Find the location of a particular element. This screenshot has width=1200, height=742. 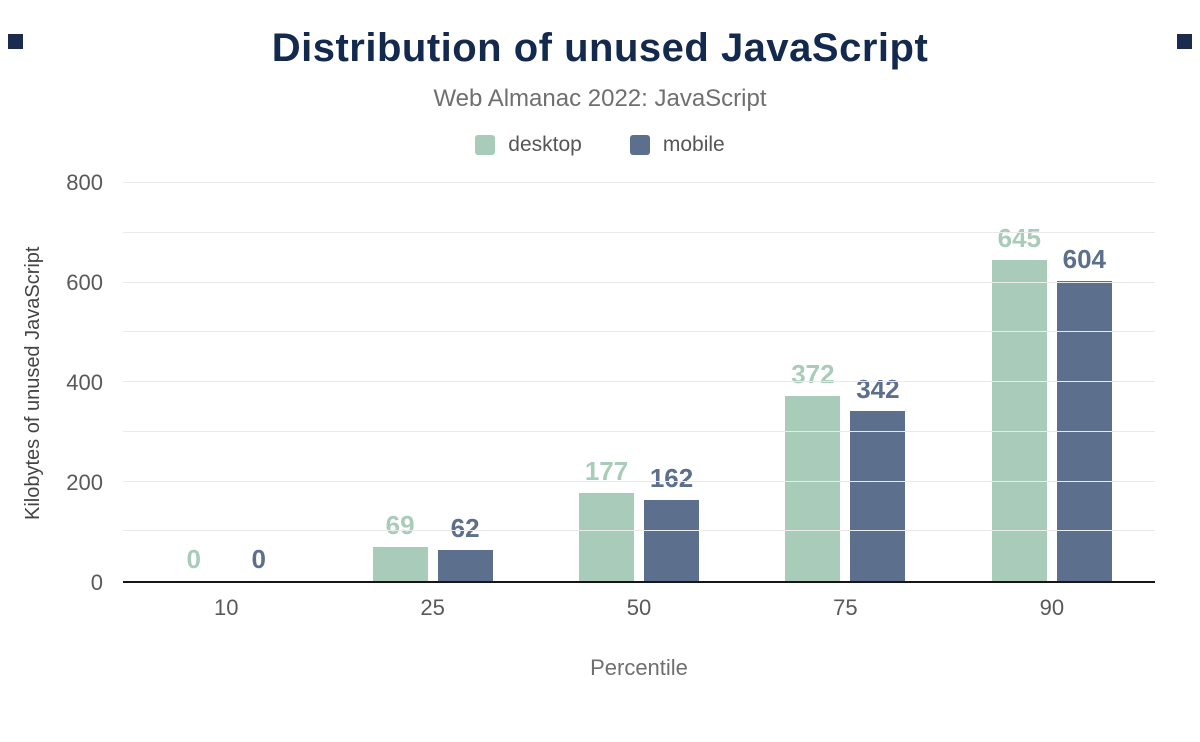

bar-item-mobile: 162 is located at coordinates (672, 382).